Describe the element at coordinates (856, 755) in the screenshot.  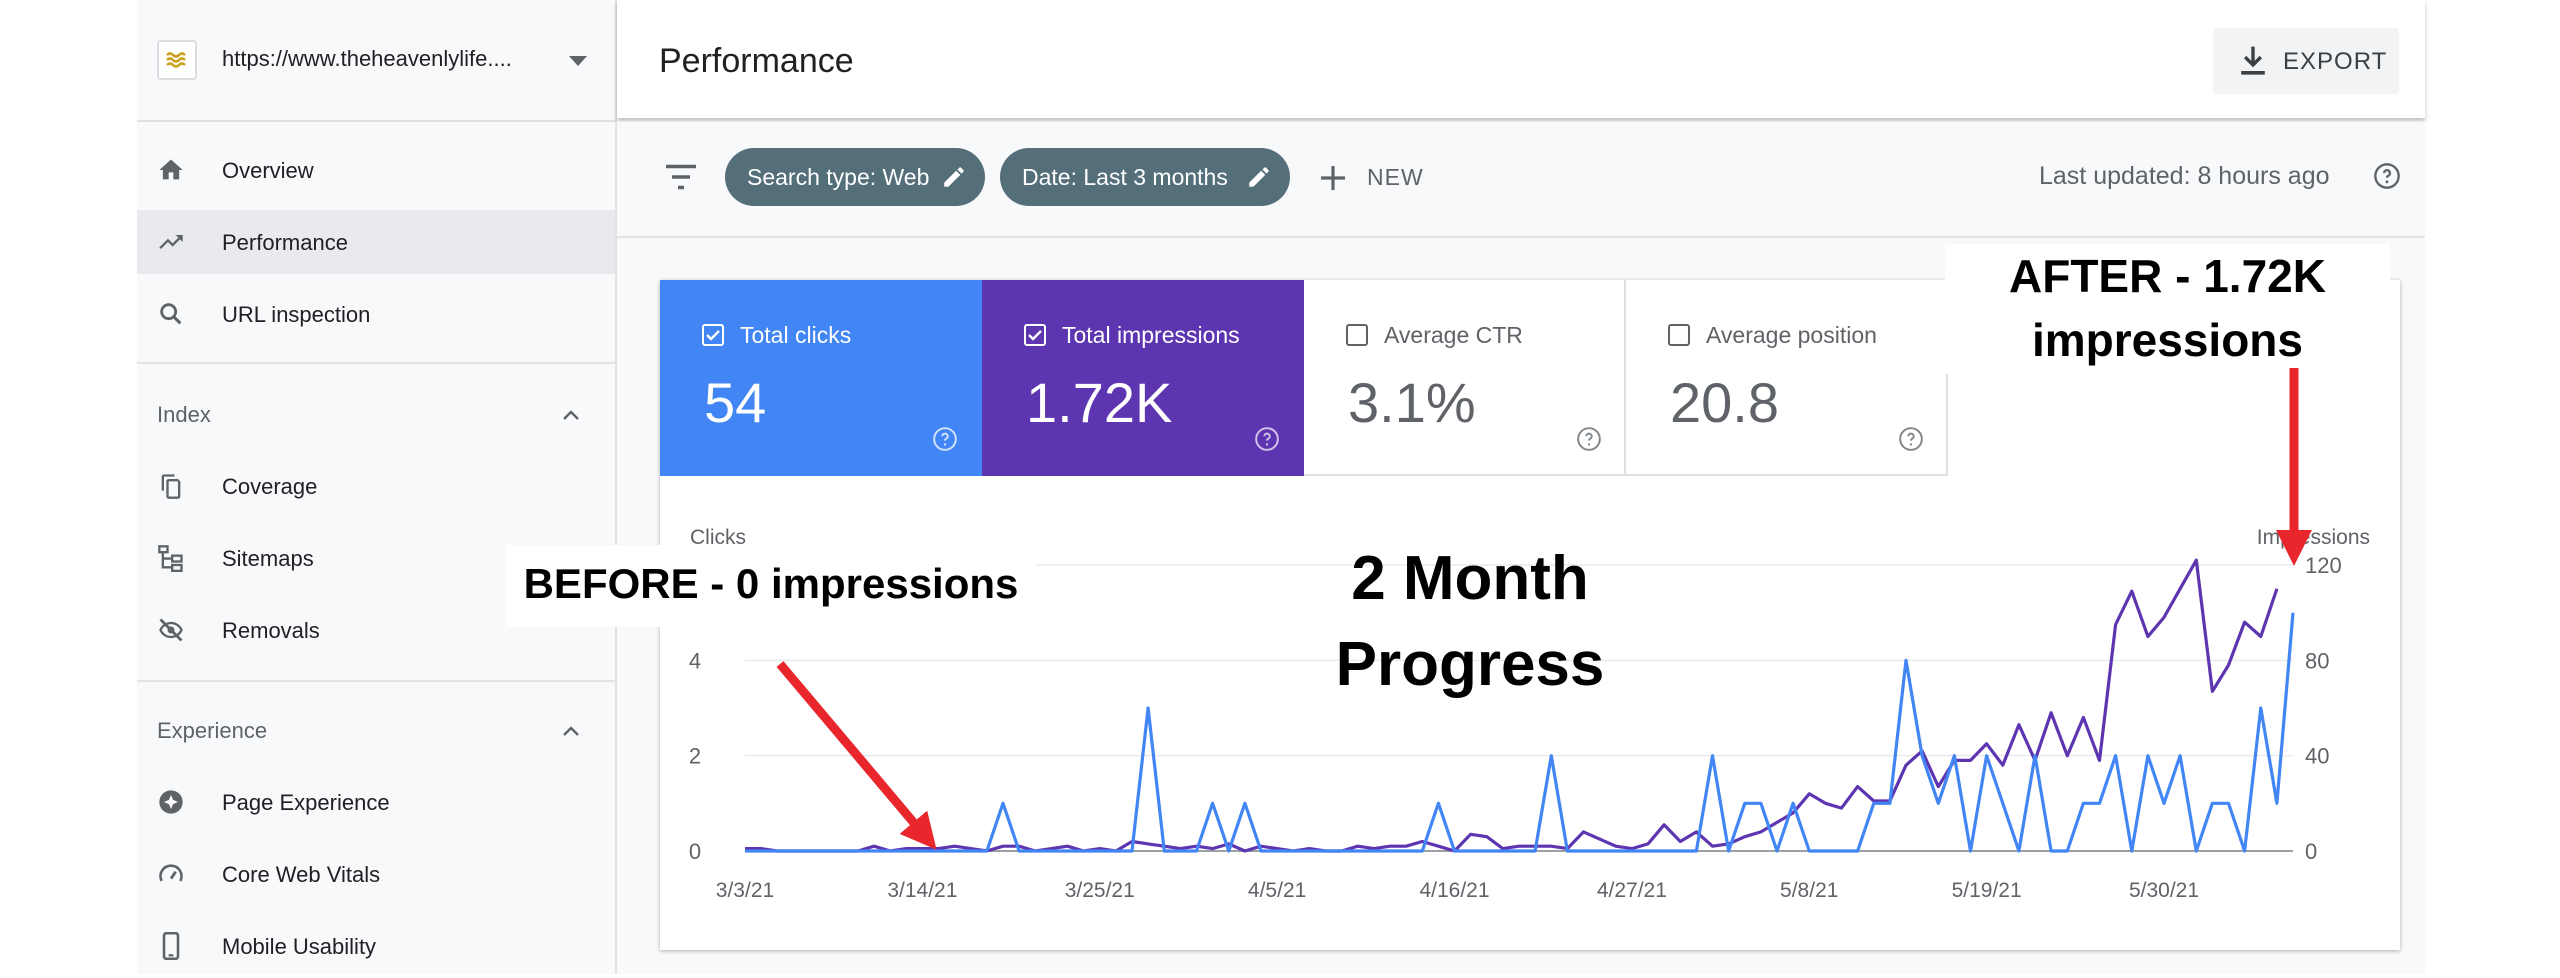
I see `before-arrow` at that location.